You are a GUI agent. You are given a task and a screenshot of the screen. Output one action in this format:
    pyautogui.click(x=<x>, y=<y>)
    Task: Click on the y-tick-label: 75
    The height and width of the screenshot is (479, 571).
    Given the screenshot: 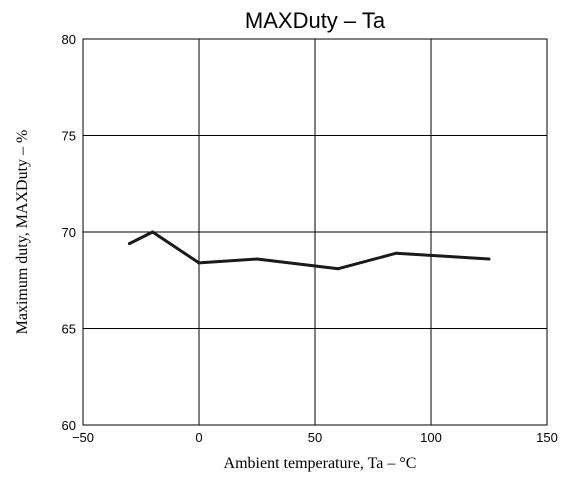 What is the action you would take?
    pyautogui.click(x=69, y=136)
    